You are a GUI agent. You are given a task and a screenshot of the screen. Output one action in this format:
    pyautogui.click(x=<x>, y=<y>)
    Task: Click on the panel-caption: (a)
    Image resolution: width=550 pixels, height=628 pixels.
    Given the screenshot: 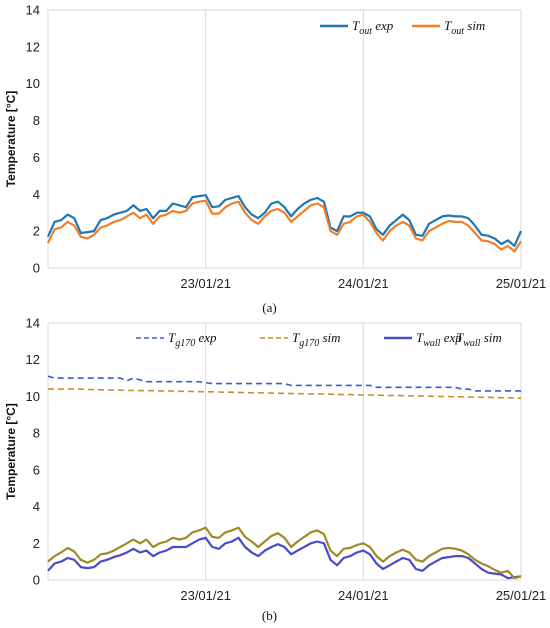 What is the action you would take?
    pyautogui.click(x=269, y=307)
    